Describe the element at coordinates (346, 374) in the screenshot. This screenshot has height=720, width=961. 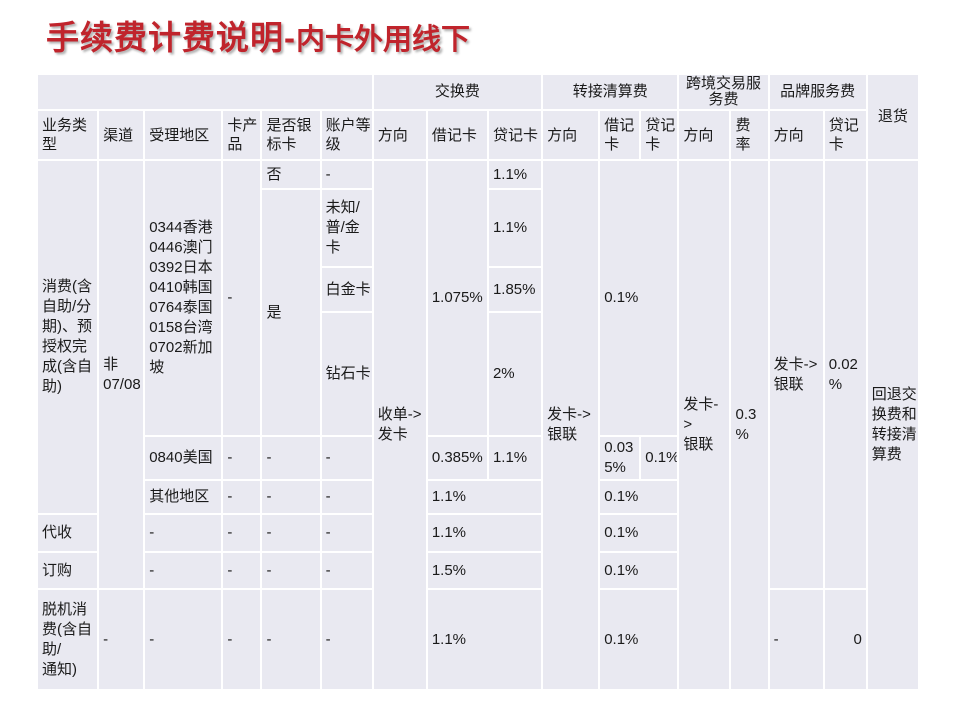
I see `body-cell: 钻石卡` at that location.